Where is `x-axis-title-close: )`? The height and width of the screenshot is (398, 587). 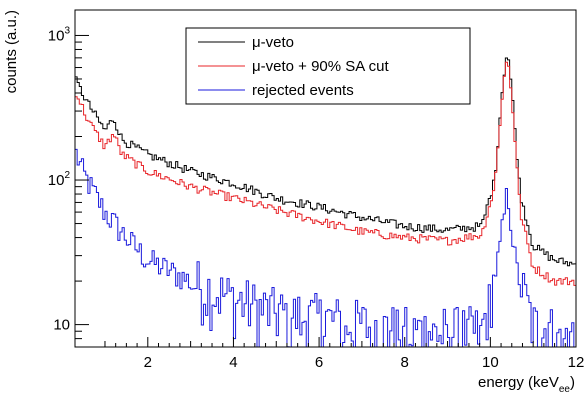
x-axis-title-close: ) is located at coordinates (572, 382).